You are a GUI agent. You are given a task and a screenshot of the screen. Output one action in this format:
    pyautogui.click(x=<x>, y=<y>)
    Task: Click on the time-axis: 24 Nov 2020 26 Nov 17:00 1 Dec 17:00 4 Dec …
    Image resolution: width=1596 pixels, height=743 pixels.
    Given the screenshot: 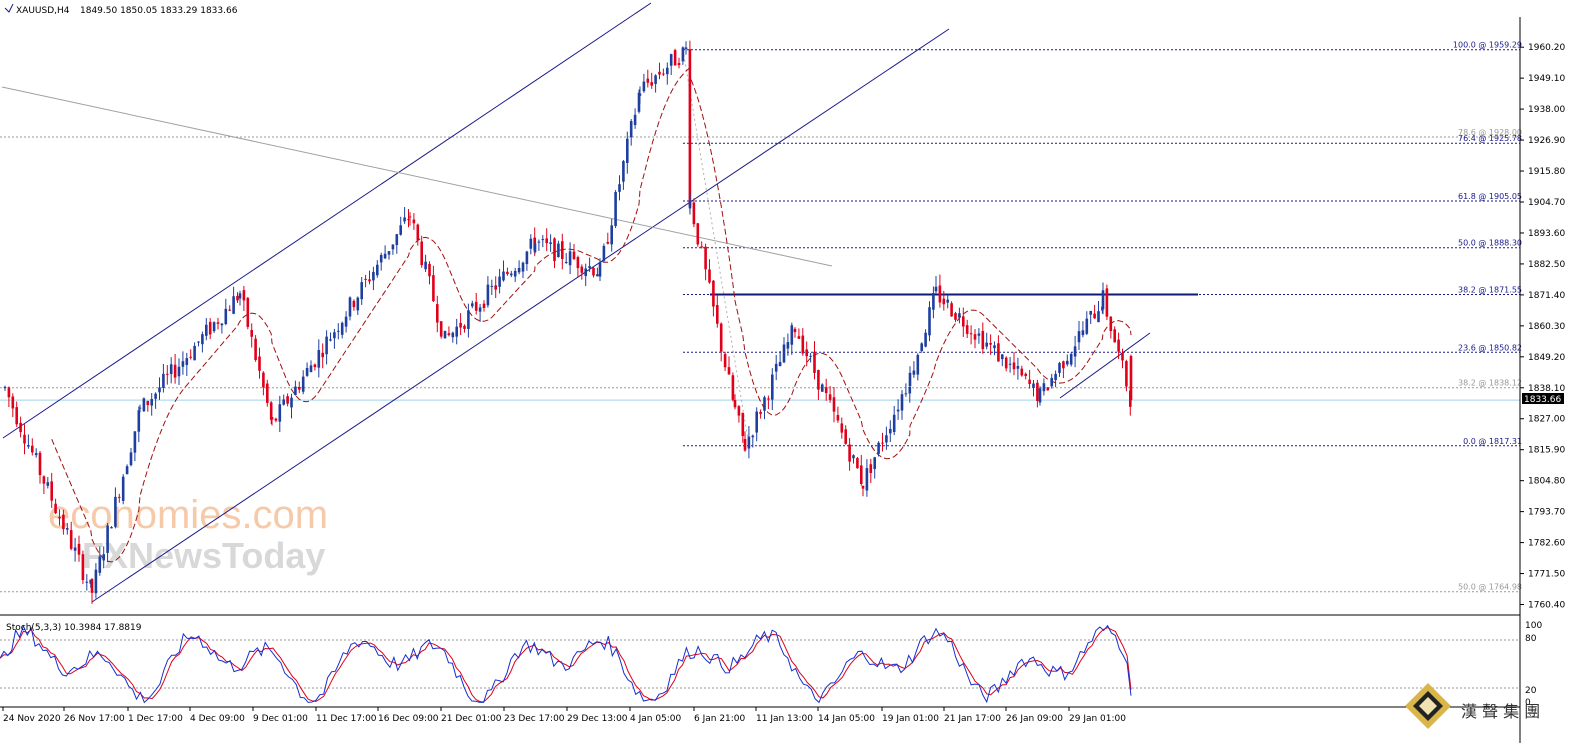 What is the action you would take?
    pyautogui.click(x=564, y=715)
    